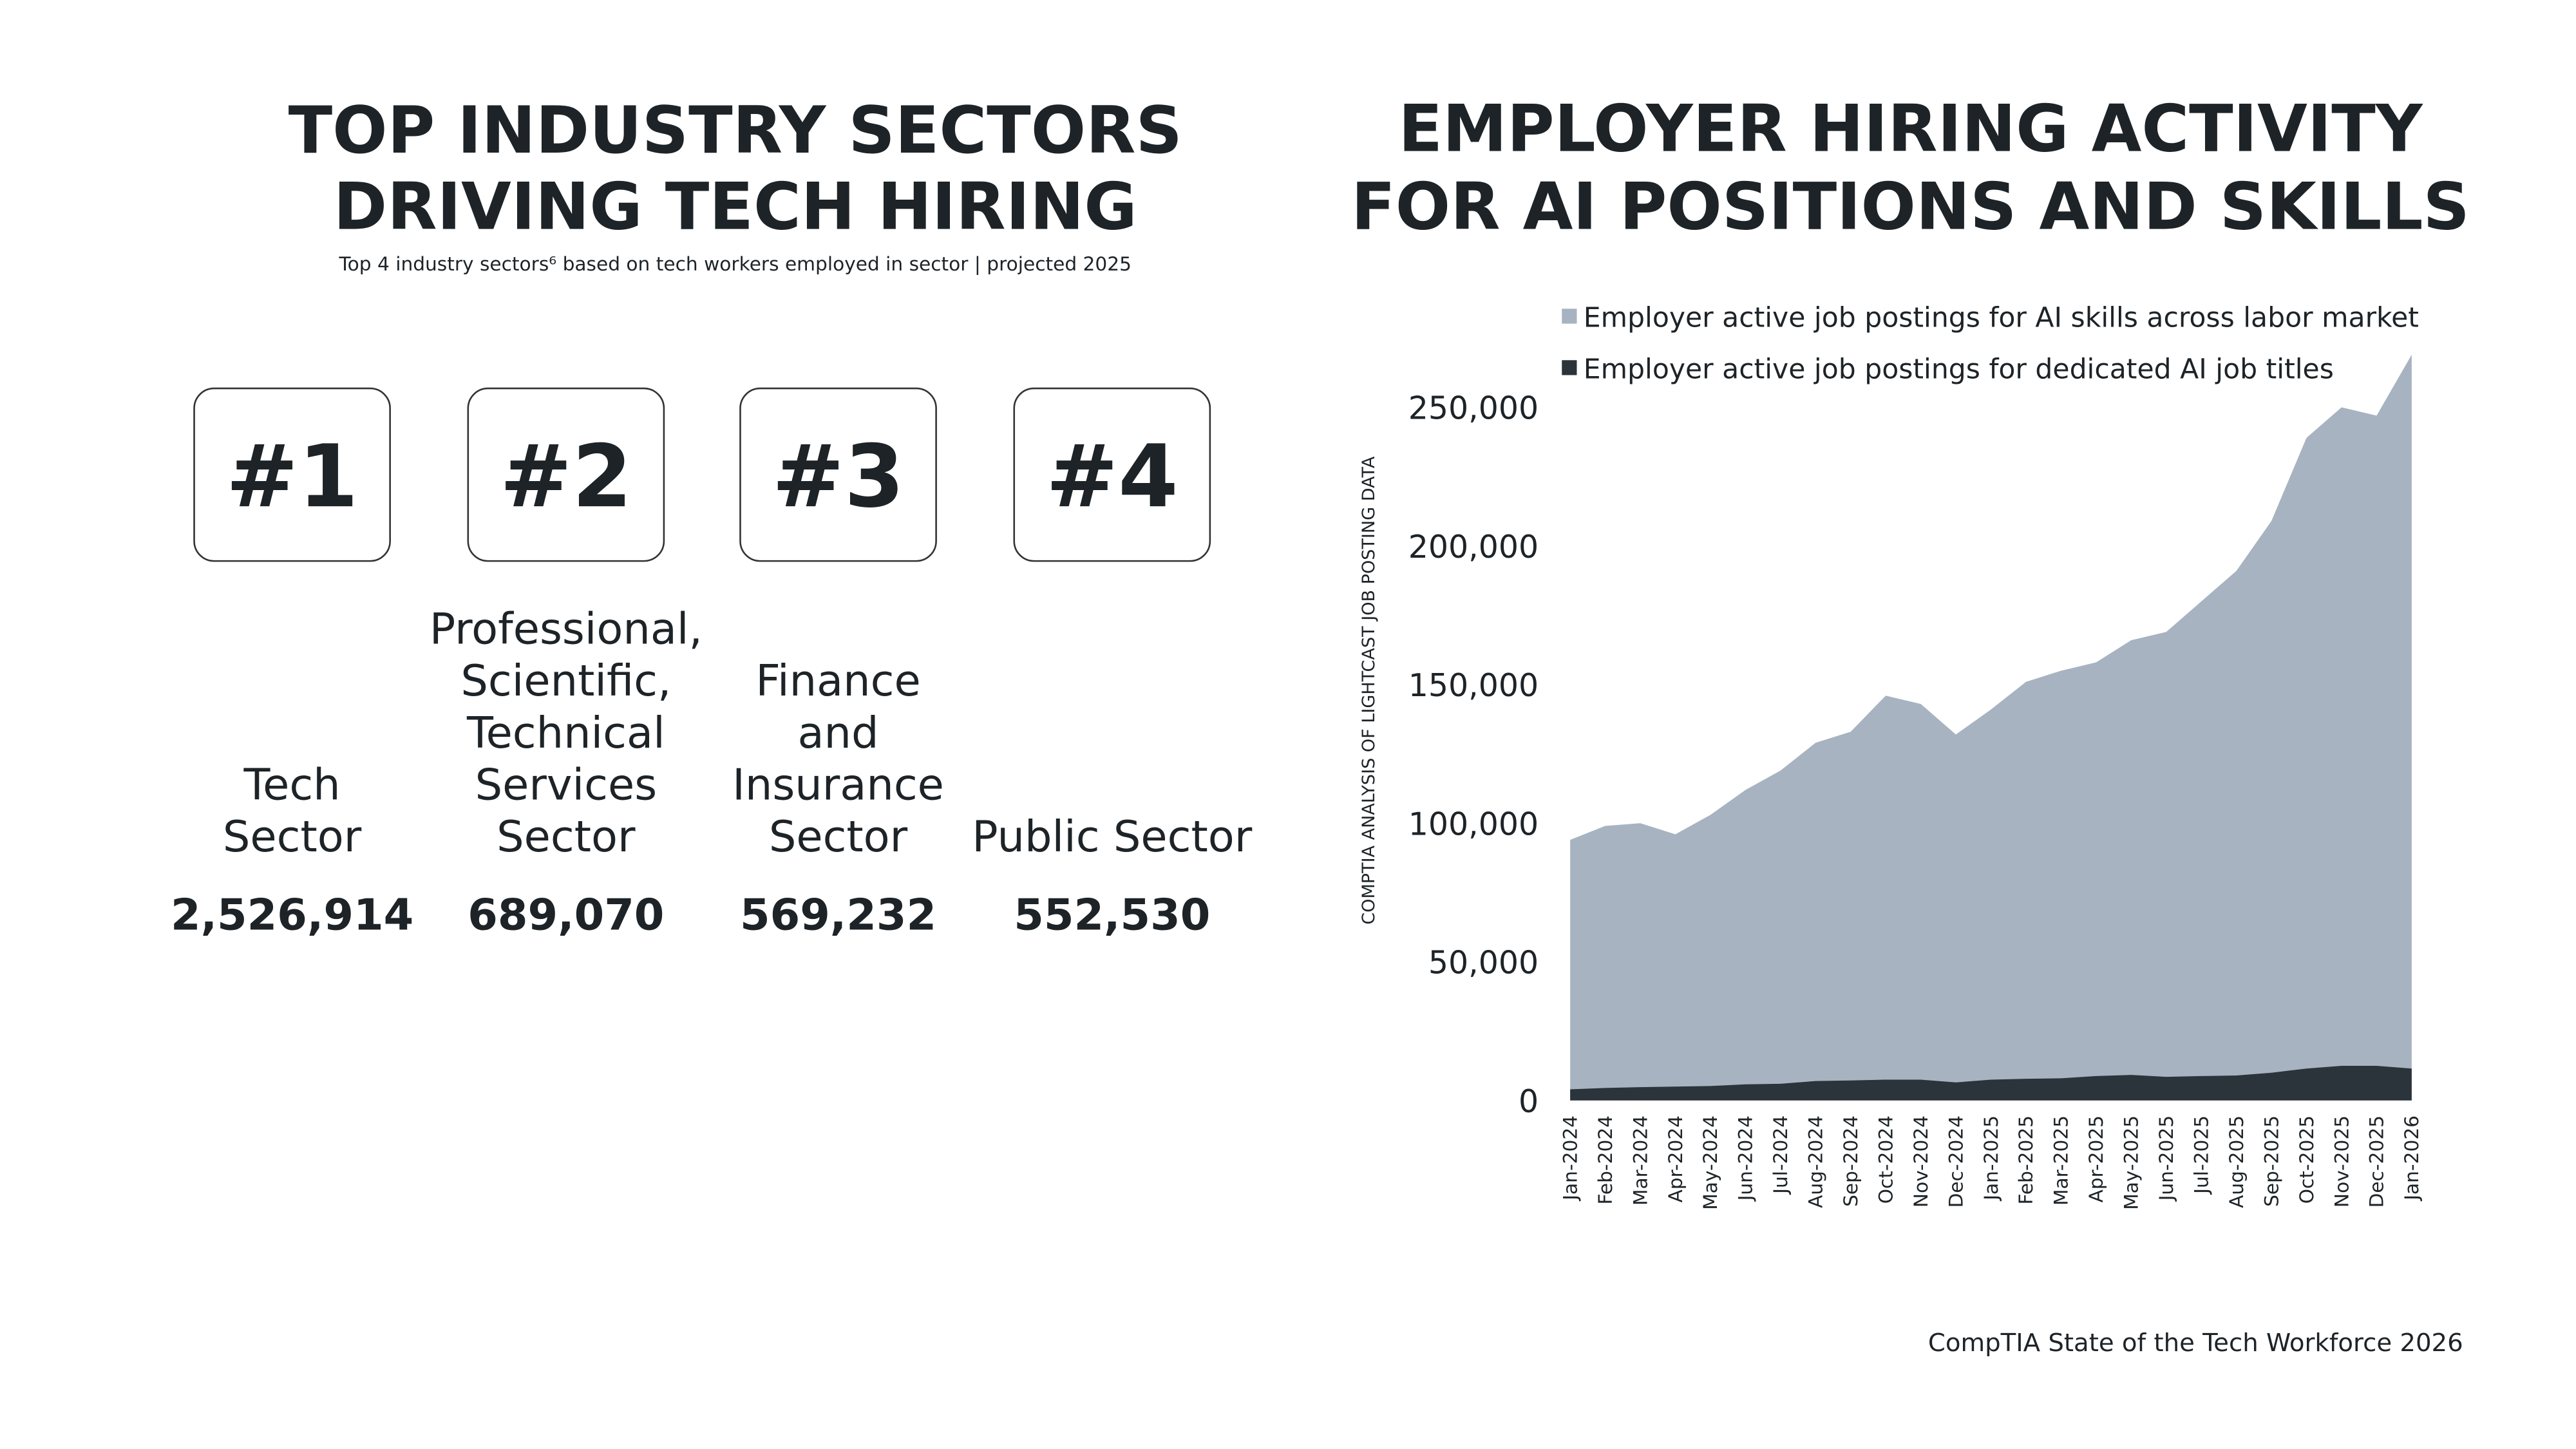 This screenshot has height=1449, width=2576. What do you see at coordinates (566, 914) in the screenshot?
I see `sector-workers: 689,070` at bounding box center [566, 914].